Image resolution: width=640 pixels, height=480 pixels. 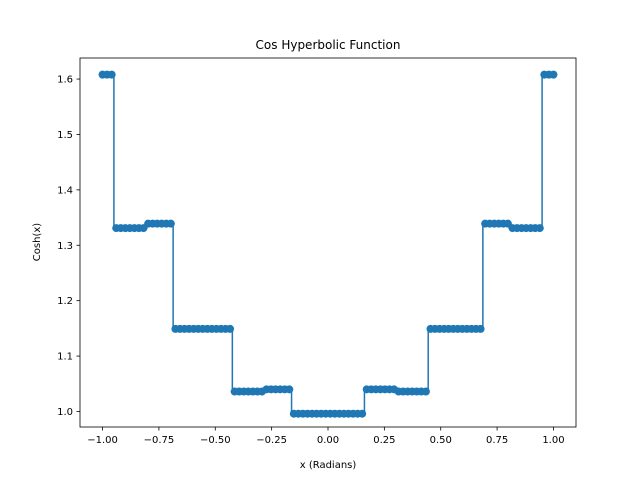 I want to click on y-tick-label: 1.5, so click(x=65, y=135).